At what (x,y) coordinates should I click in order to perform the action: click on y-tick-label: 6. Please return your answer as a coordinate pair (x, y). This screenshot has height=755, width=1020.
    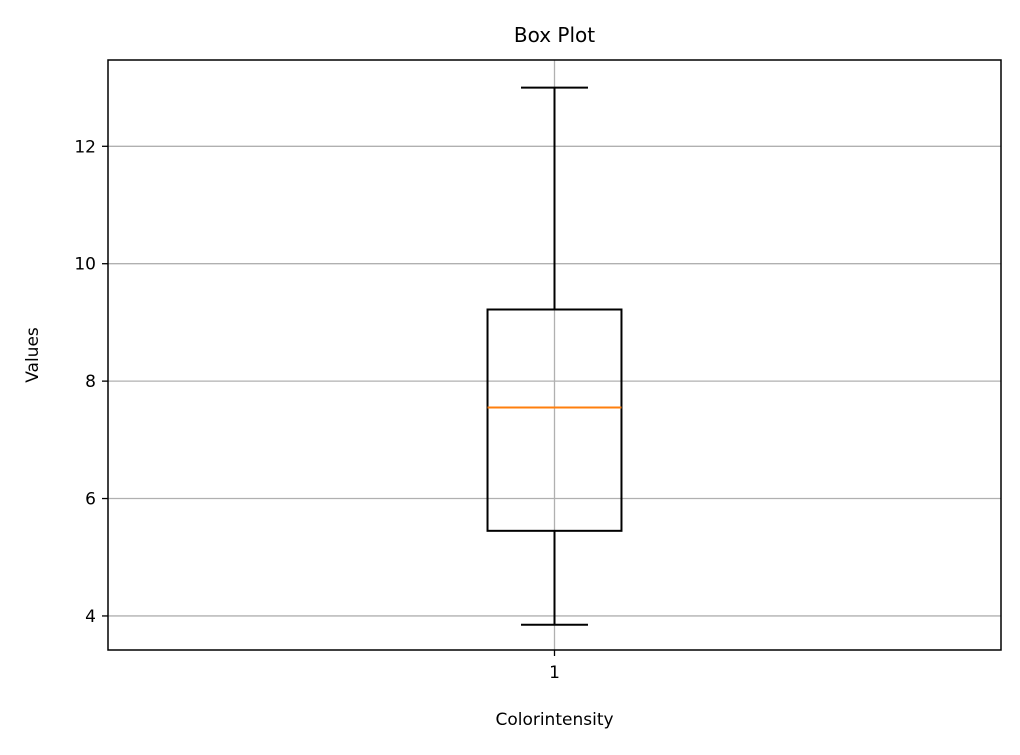
    Looking at the image, I should click on (90, 500).